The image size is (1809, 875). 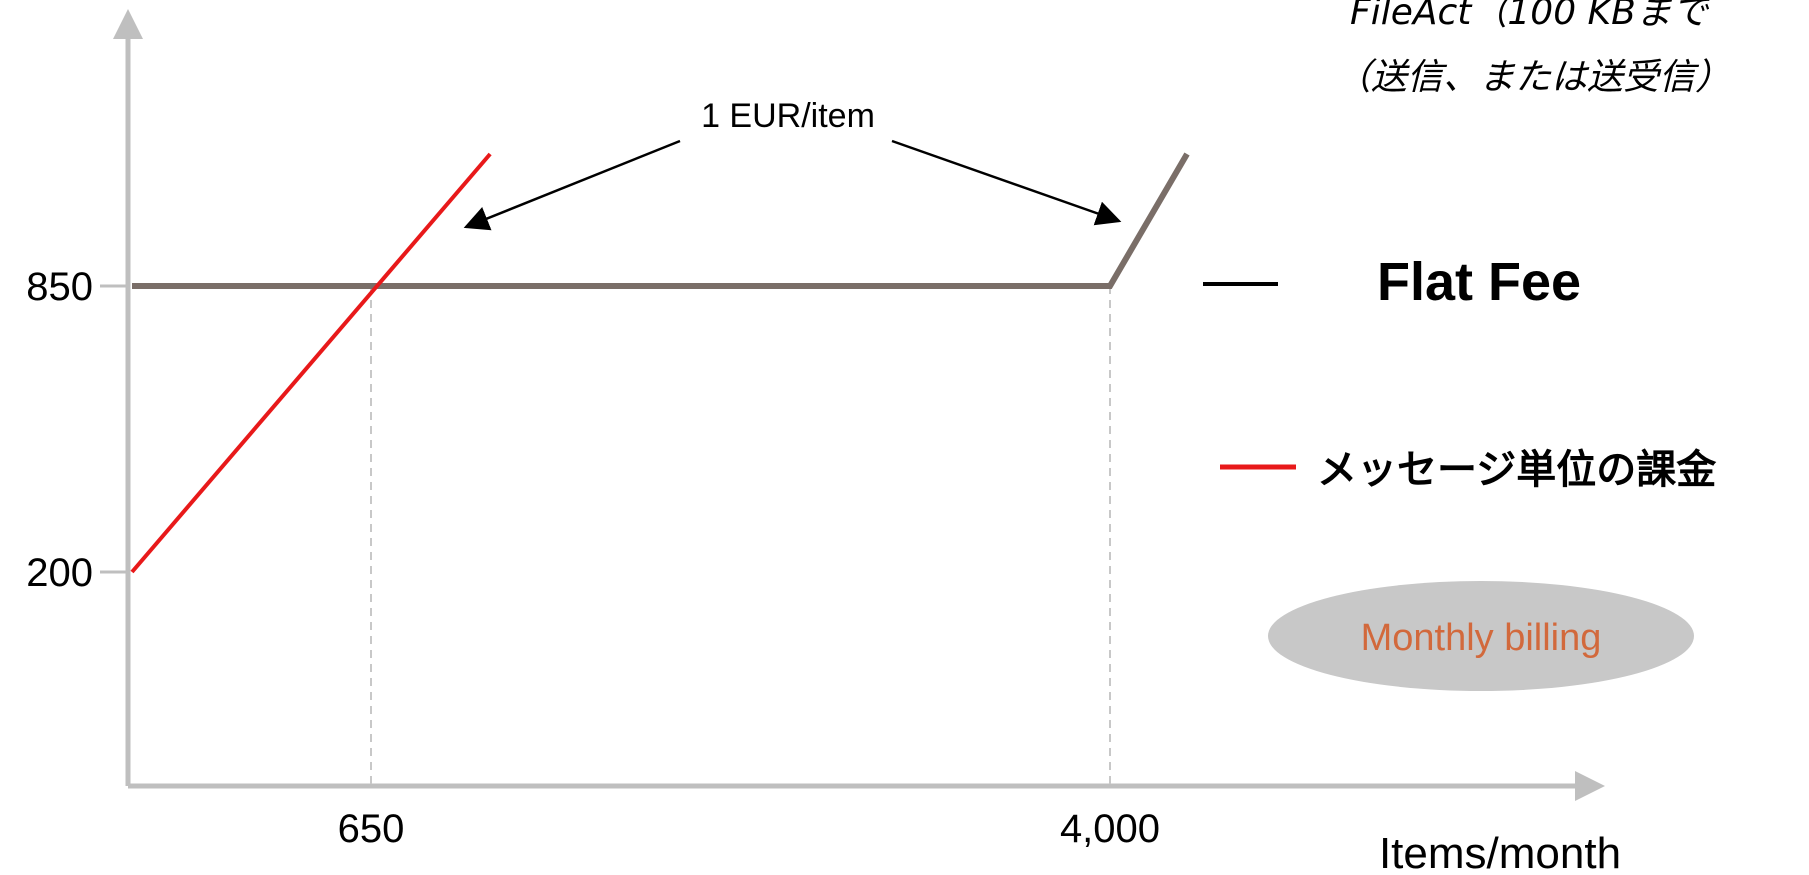 I want to click on x-tick-label-1: 4,000, so click(x=1110, y=829).